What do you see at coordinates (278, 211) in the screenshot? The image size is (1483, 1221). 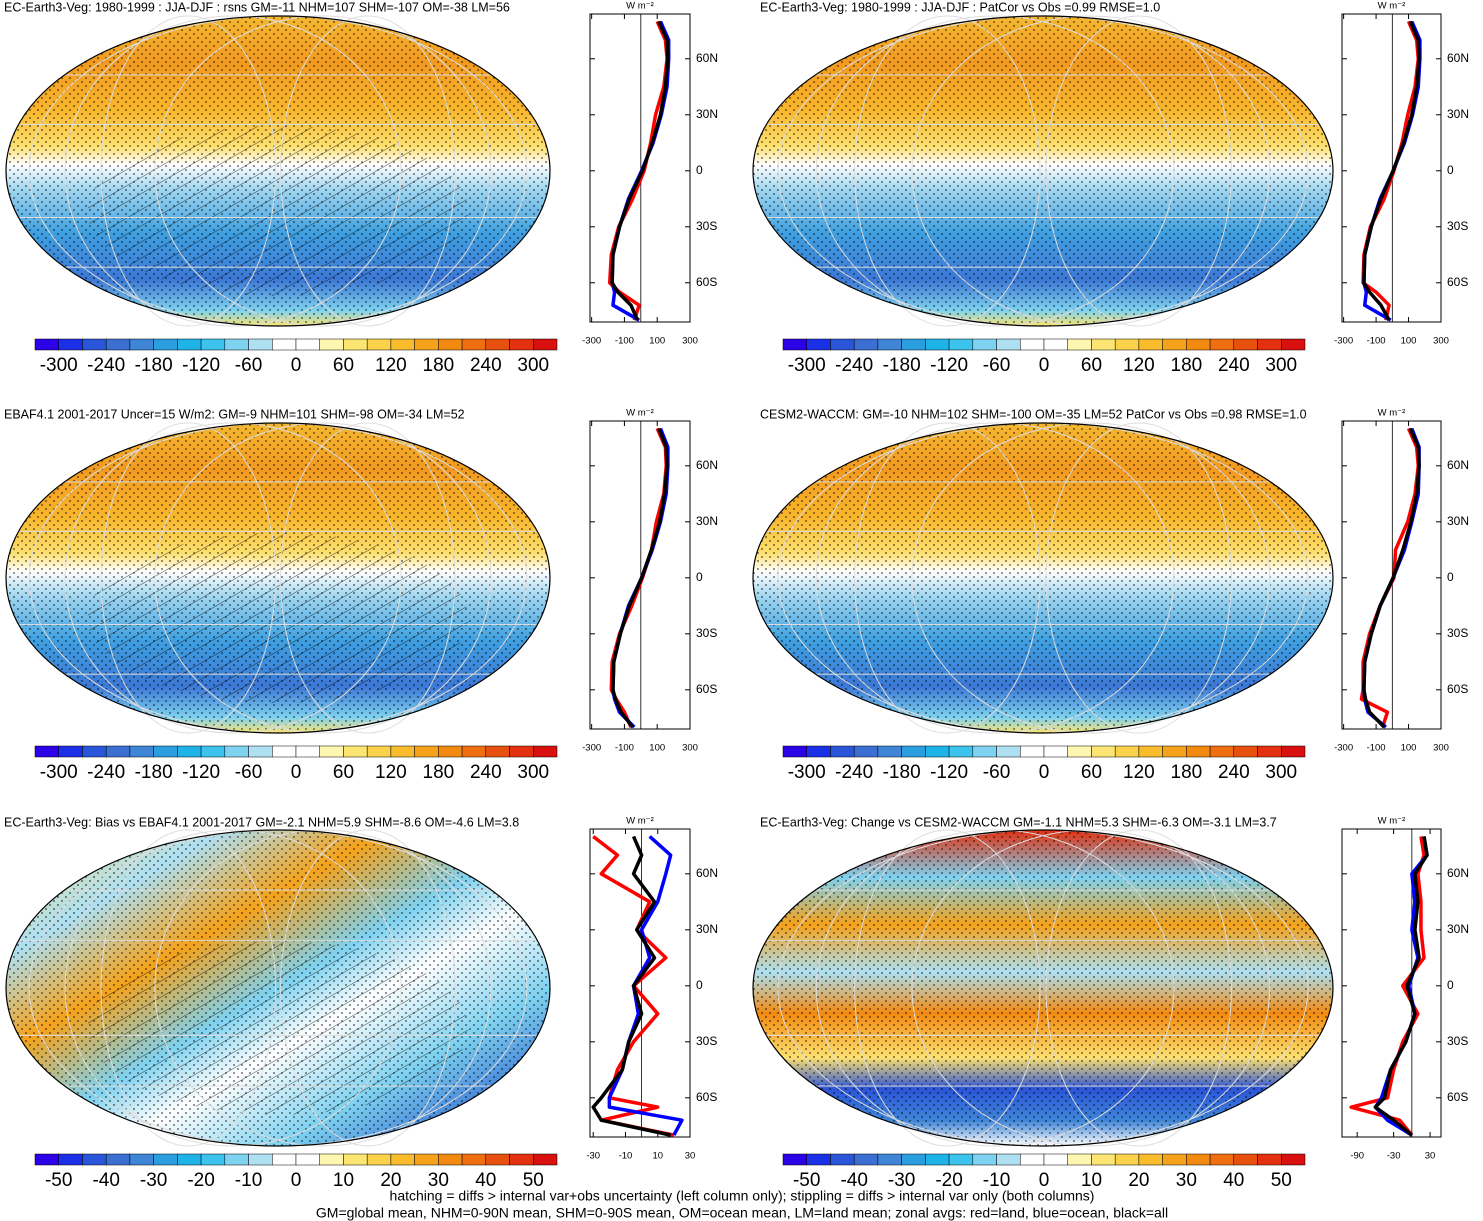 I see `hatching` at bounding box center [278, 211].